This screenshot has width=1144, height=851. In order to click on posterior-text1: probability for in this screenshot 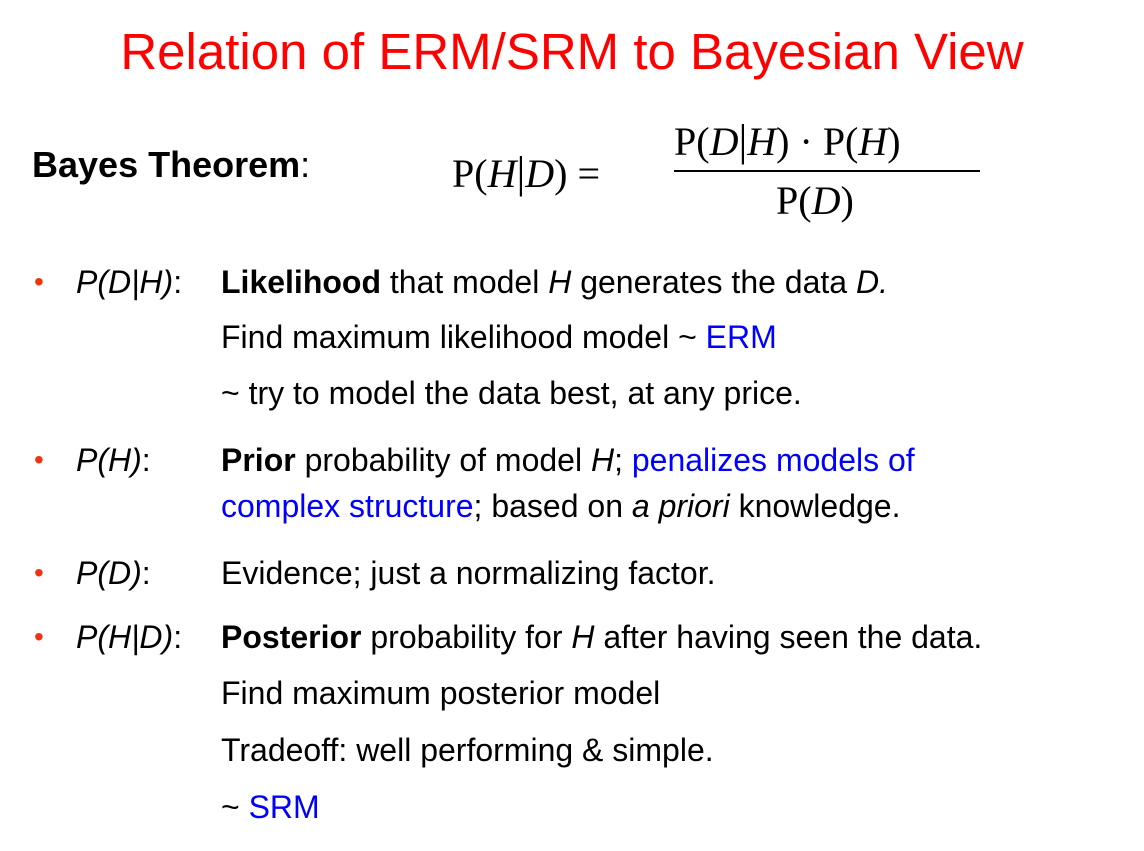, I will do `click(466, 637)`.